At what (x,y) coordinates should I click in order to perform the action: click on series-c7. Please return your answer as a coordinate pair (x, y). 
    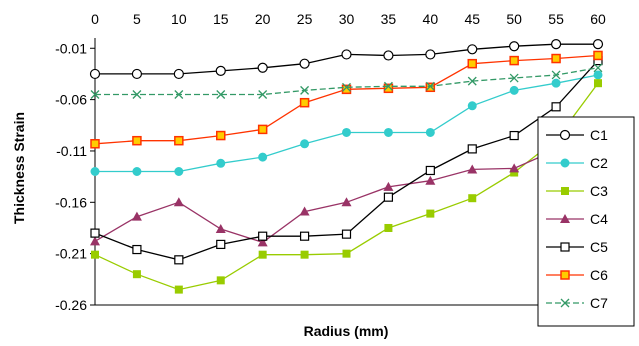
    Looking at the image, I should click on (346, 81).